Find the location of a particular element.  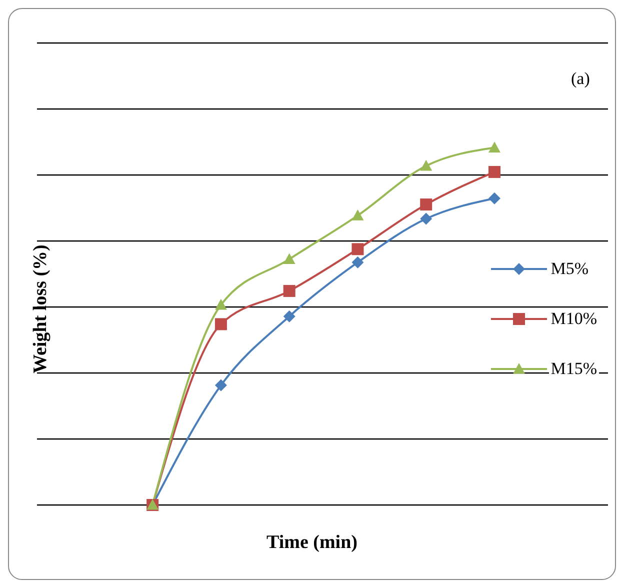

text: (a) is located at coordinates (581, 79).